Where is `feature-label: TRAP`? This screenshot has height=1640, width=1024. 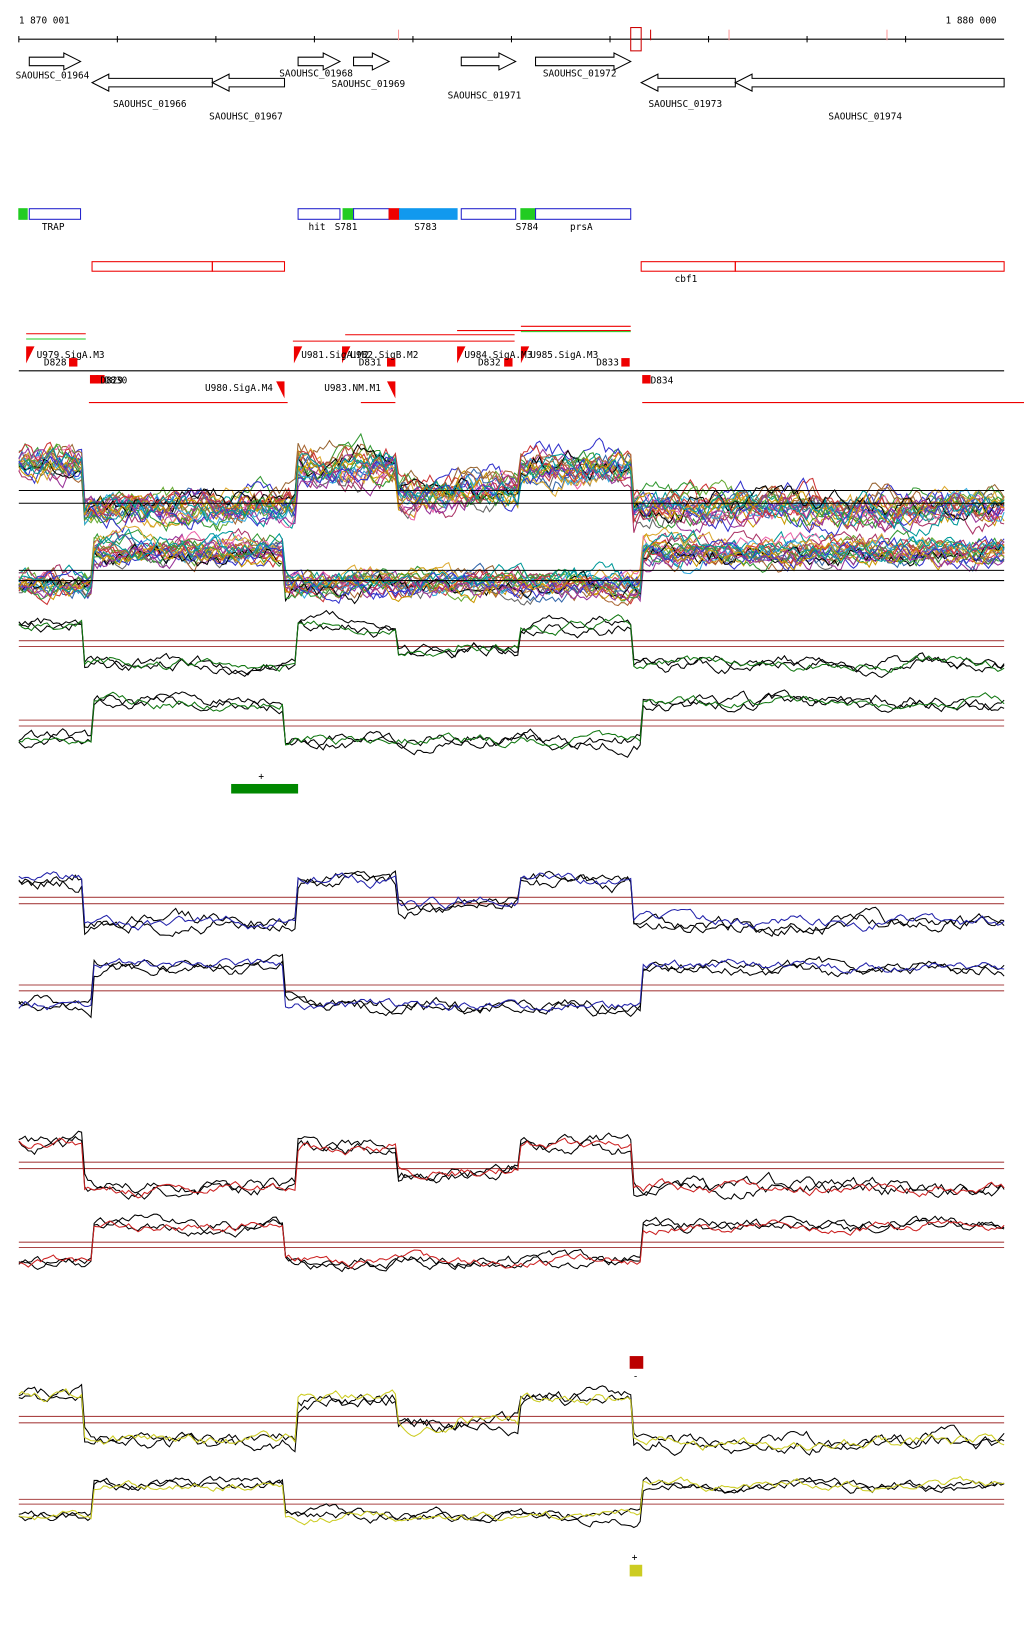 feature-label: TRAP is located at coordinates (53, 227).